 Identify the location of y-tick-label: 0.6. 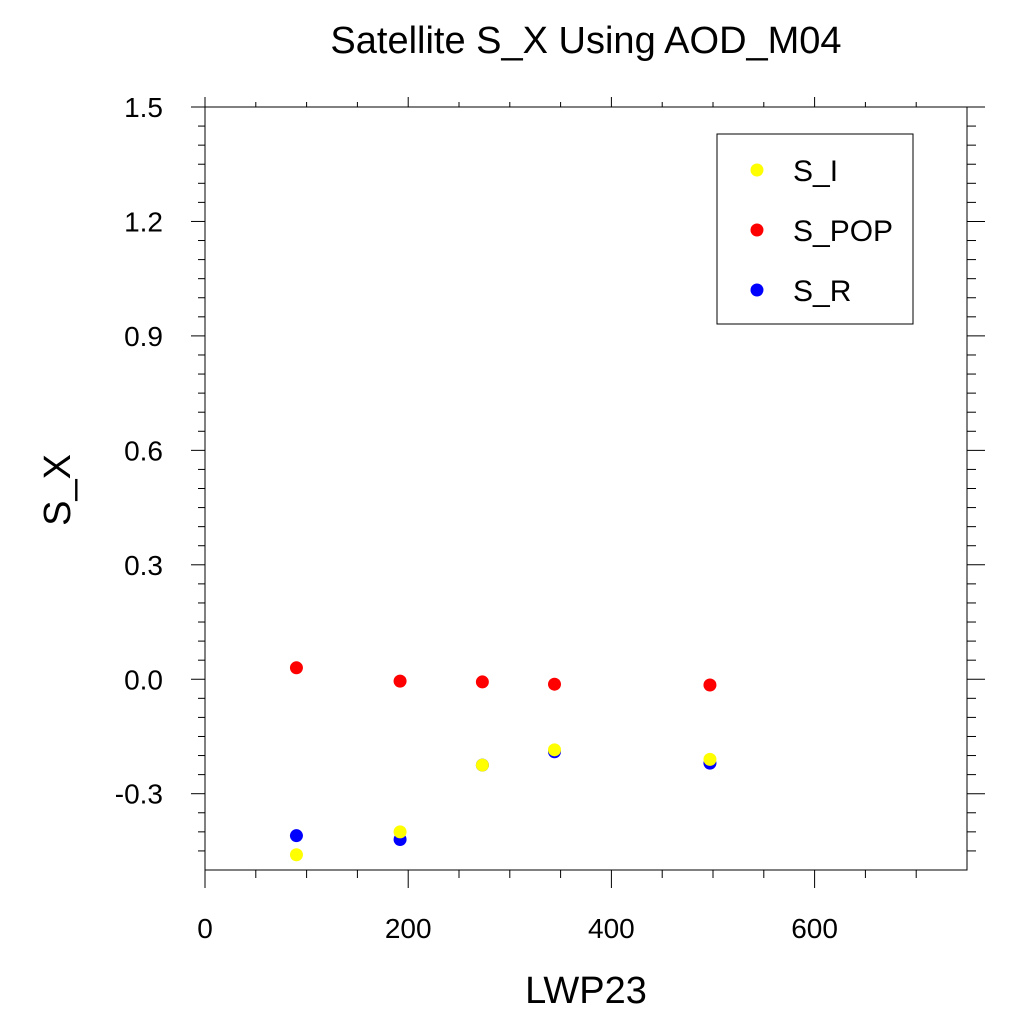
(143, 450).